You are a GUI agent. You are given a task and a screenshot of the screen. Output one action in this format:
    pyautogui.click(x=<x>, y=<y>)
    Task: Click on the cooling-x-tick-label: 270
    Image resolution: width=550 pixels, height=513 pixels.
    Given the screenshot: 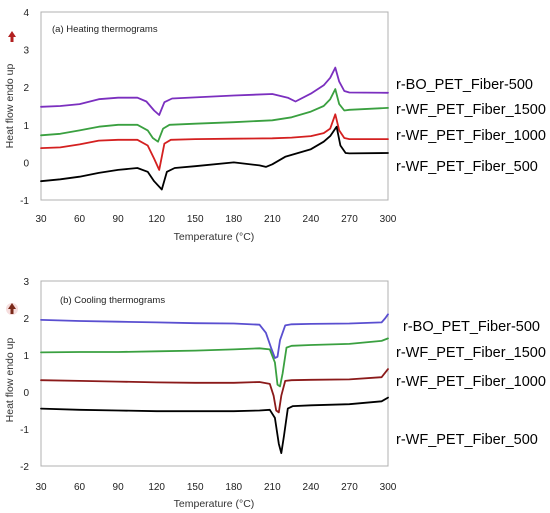 What is the action you would take?
    pyautogui.click(x=349, y=487)
    